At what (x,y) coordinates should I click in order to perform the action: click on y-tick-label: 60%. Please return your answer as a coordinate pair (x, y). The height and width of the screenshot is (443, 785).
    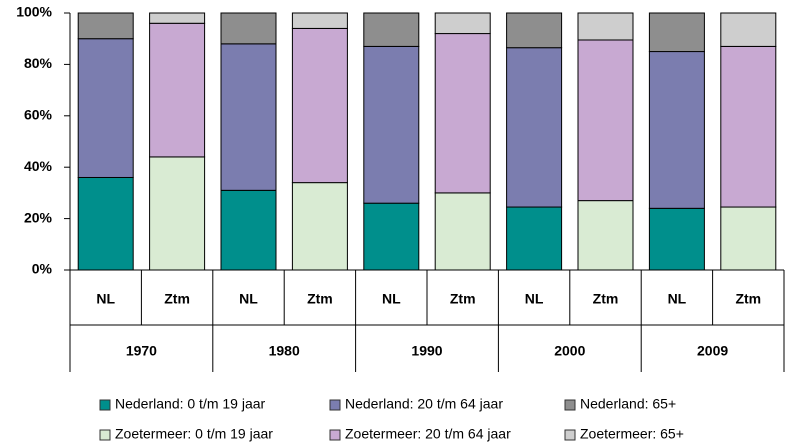
    Looking at the image, I should click on (38, 115).